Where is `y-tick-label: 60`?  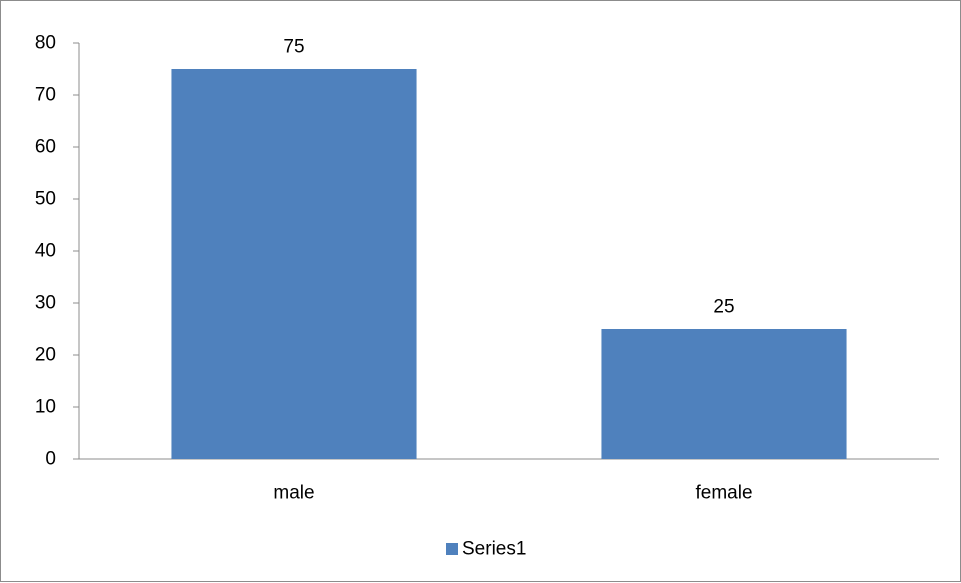
y-tick-label: 60 is located at coordinates (45, 147).